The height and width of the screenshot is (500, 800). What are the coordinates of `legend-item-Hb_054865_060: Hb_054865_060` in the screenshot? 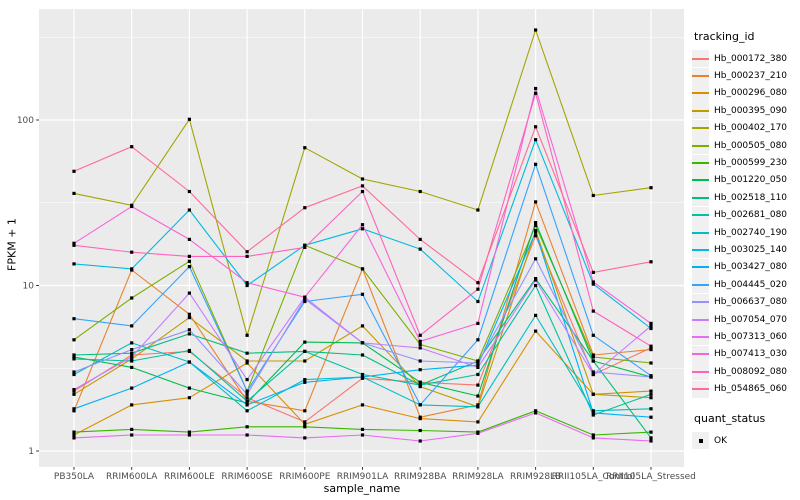 It's located at (745, 389).